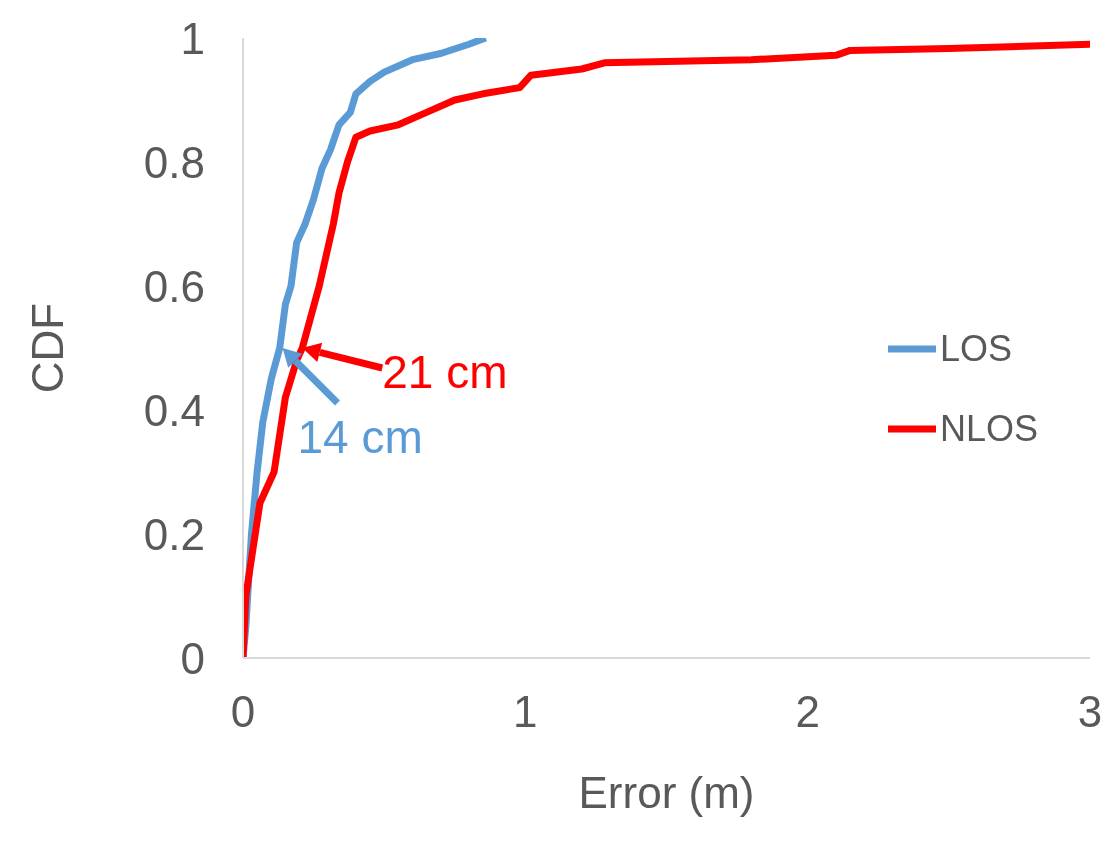  What do you see at coordinates (174, 534) in the screenshot?
I see `y-tick-label: 0.2` at bounding box center [174, 534].